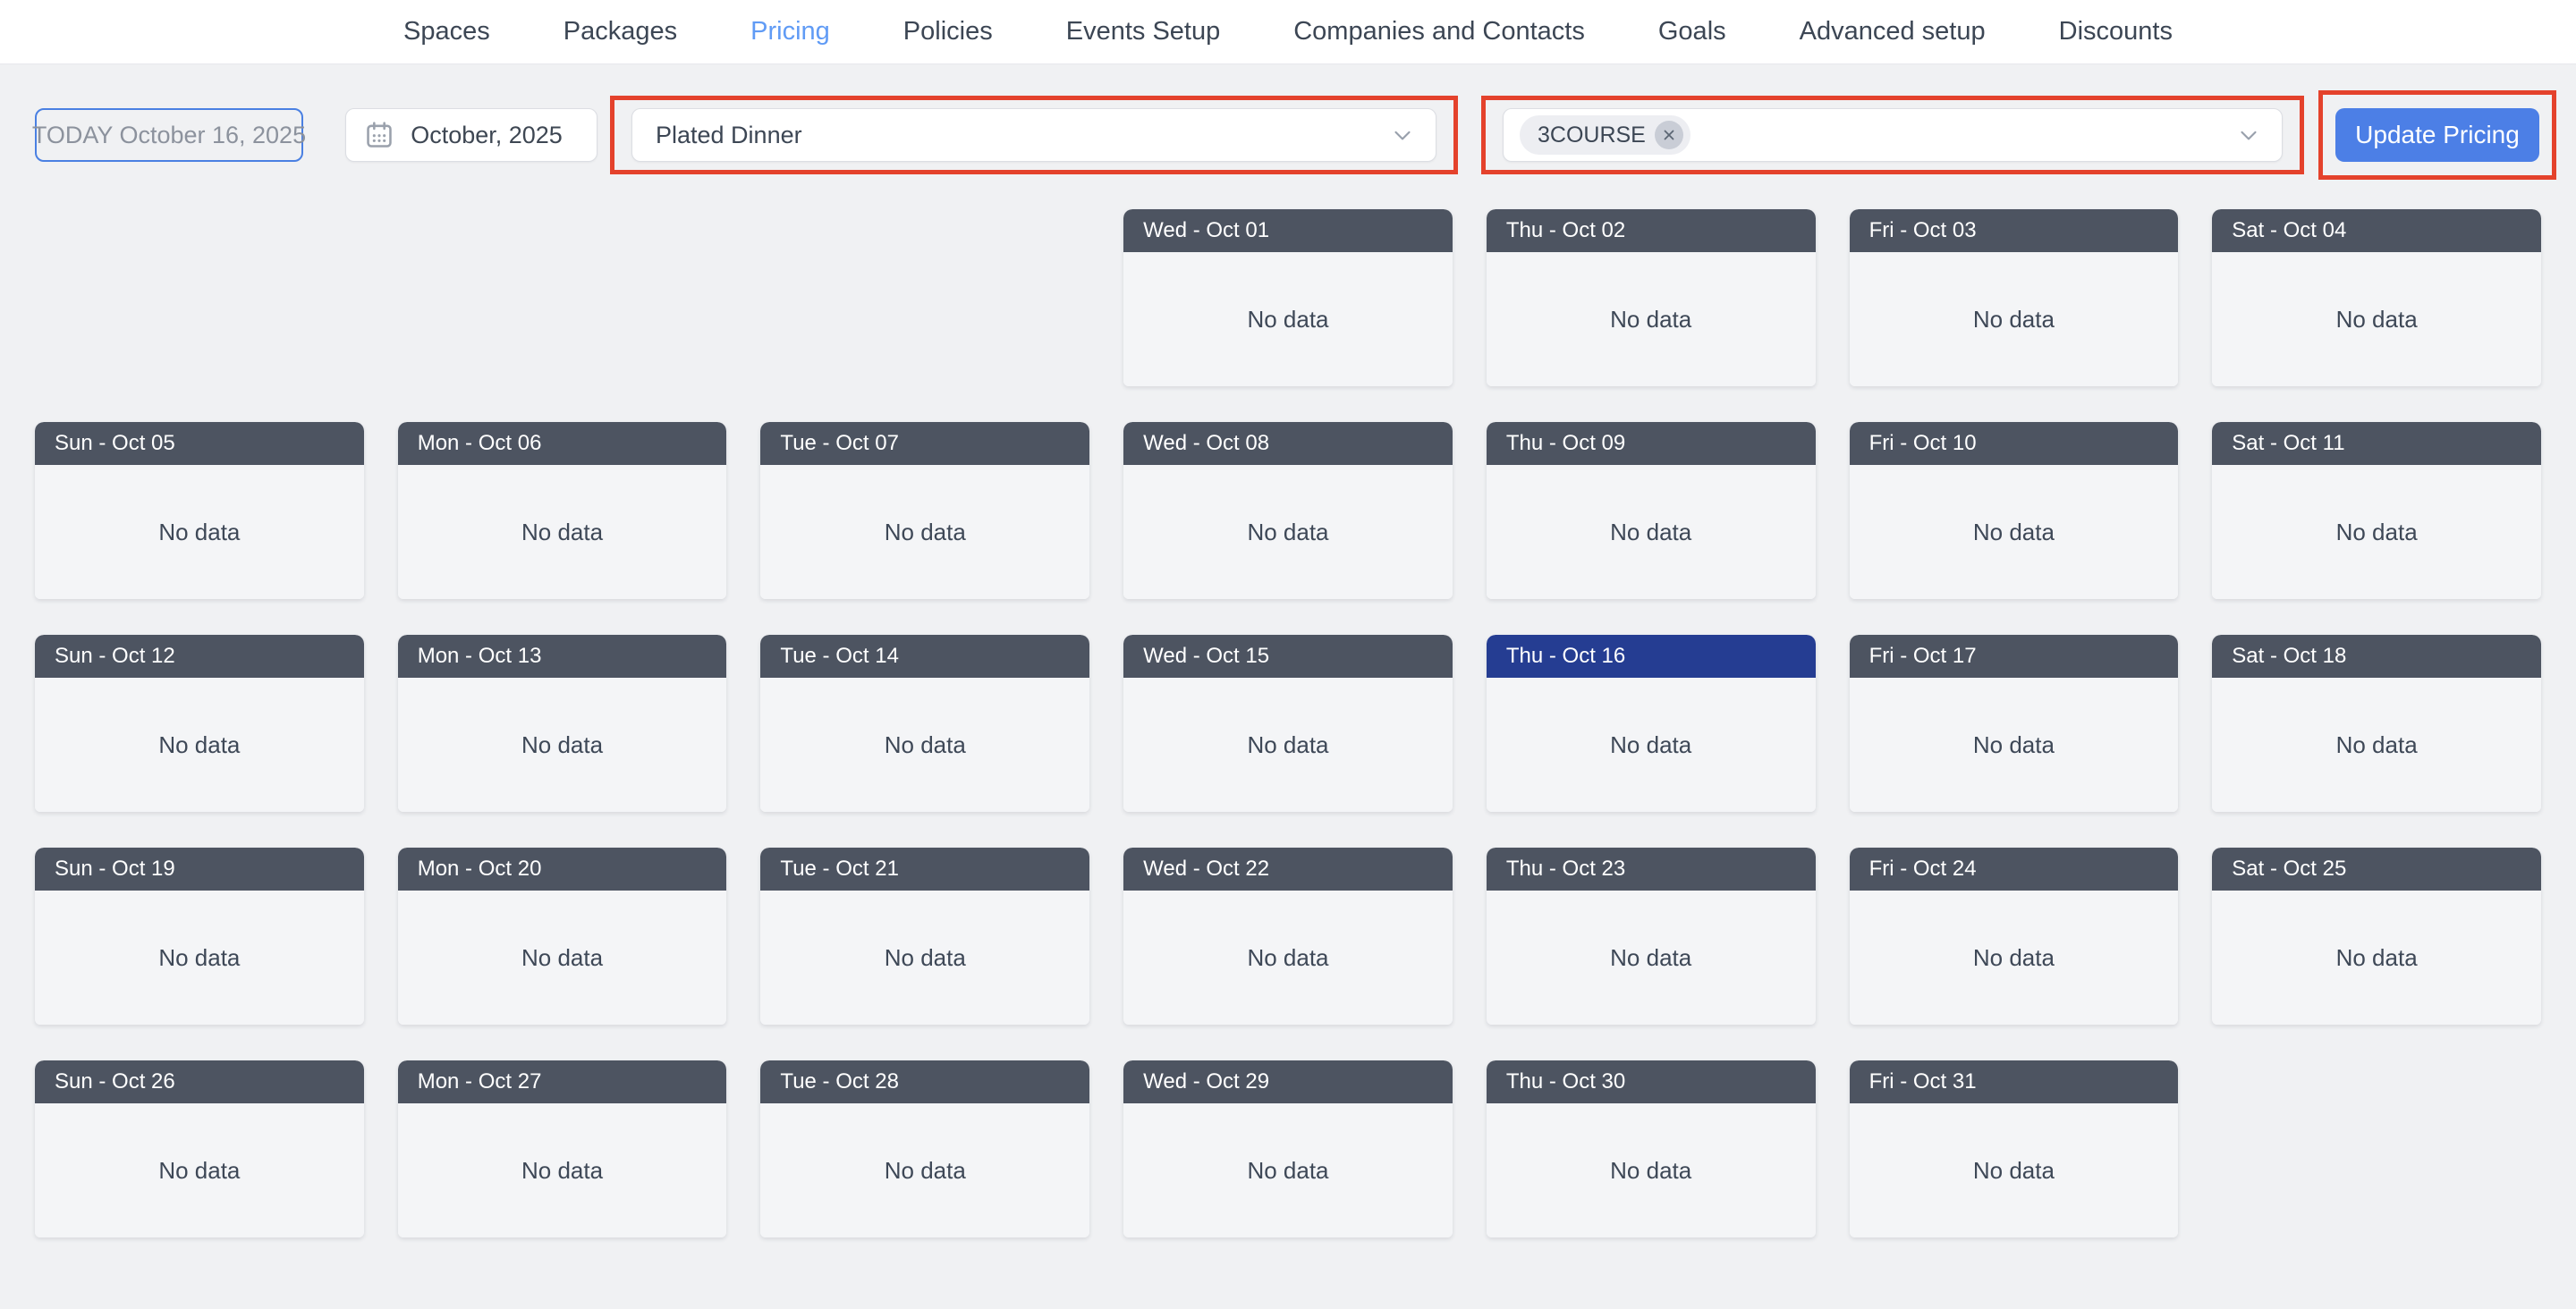  What do you see at coordinates (2014, 656) in the screenshot?
I see `day-cell-header: Fri - Oct 17` at bounding box center [2014, 656].